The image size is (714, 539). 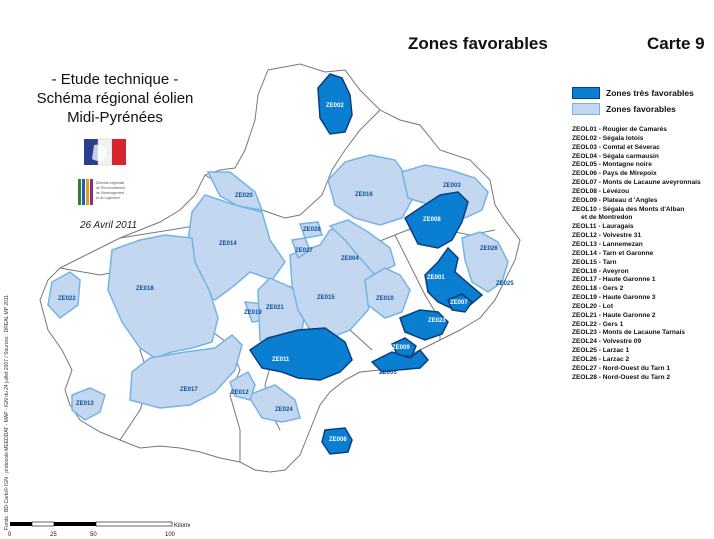 What do you see at coordinates (387, 293) in the screenshot?
I see `zone-ze010` at bounding box center [387, 293].